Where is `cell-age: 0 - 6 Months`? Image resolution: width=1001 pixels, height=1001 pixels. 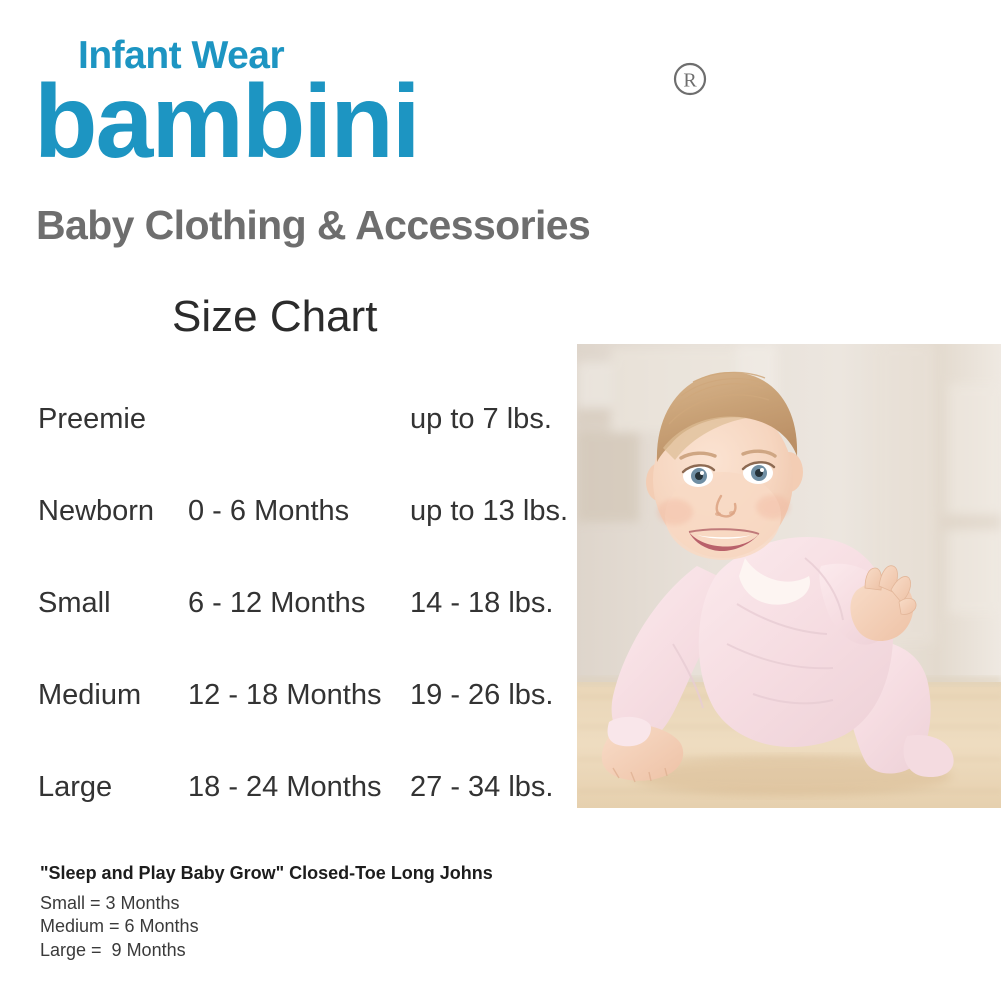 cell-age: 0 - 6 Months is located at coordinates (269, 511).